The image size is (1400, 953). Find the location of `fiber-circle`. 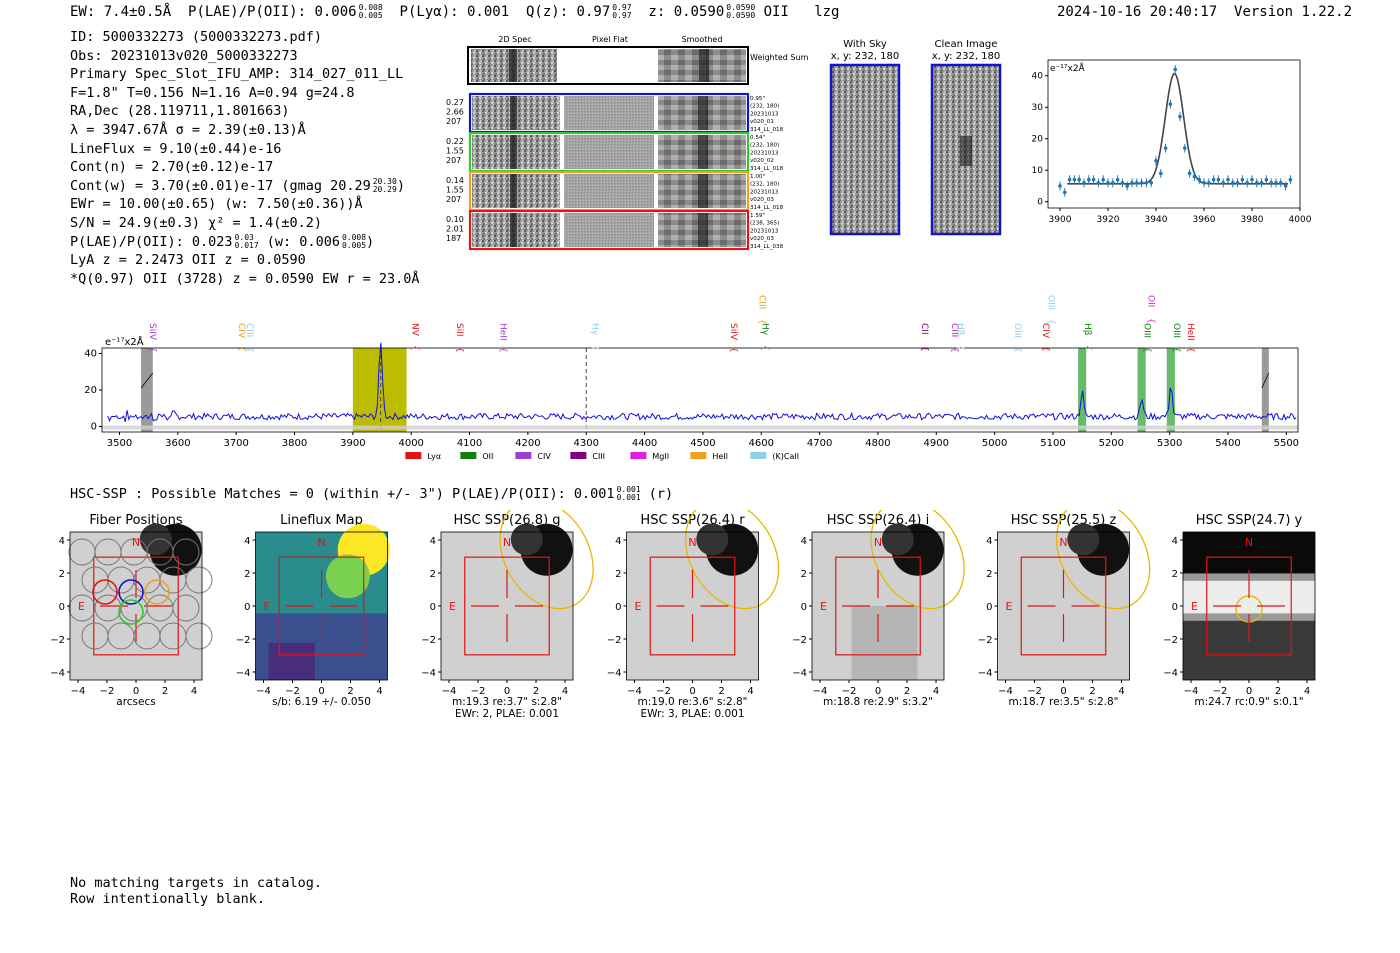

fiber-circle is located at coordinates (186, 608).